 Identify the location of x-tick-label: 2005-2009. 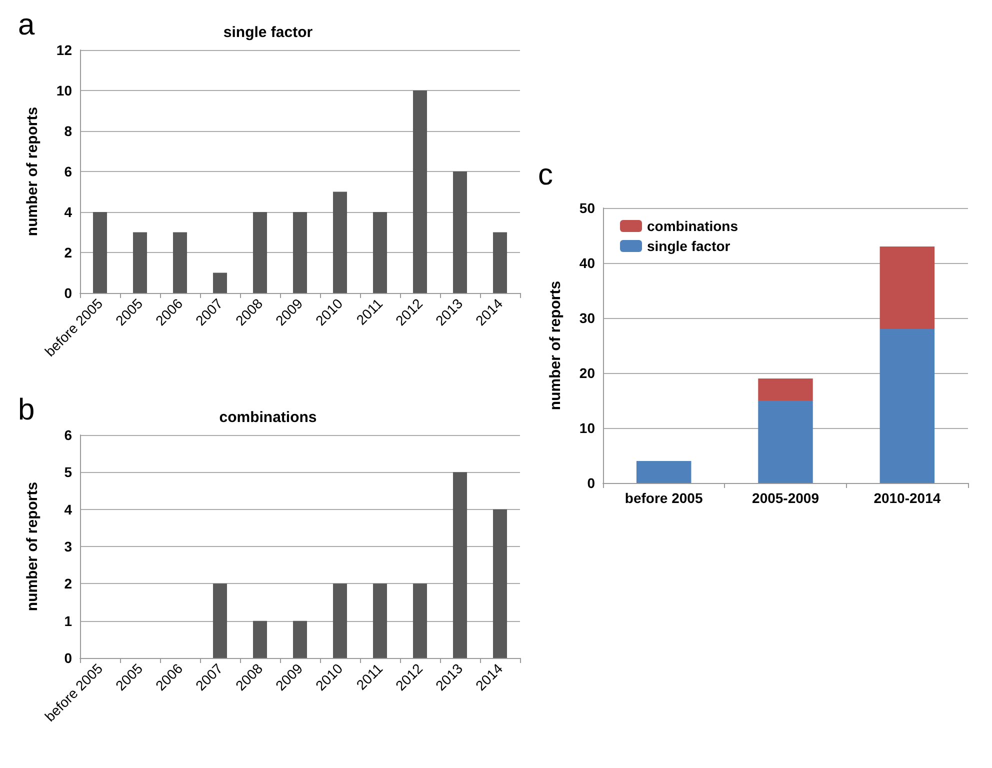
(786, 498).